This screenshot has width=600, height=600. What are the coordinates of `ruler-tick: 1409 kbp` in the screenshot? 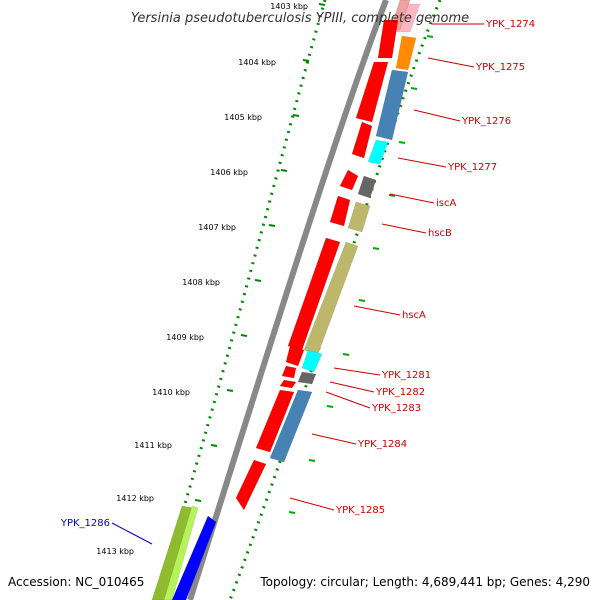 It's located at (207, 337).